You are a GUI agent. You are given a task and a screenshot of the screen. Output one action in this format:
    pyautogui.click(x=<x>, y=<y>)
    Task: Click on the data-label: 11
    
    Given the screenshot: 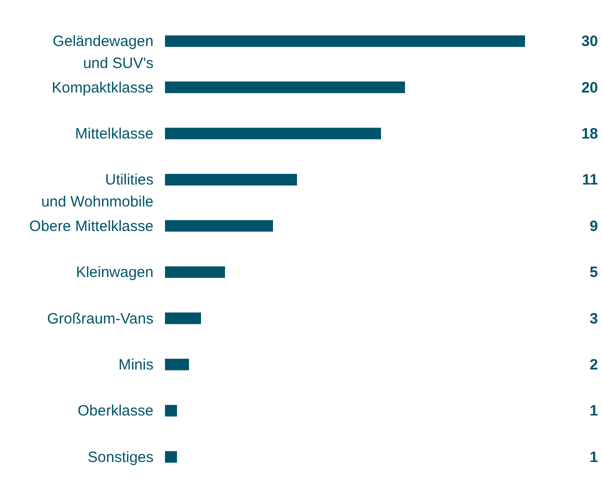 What is the action you would take?
    pyautogui.click(x=590, y=180)
    